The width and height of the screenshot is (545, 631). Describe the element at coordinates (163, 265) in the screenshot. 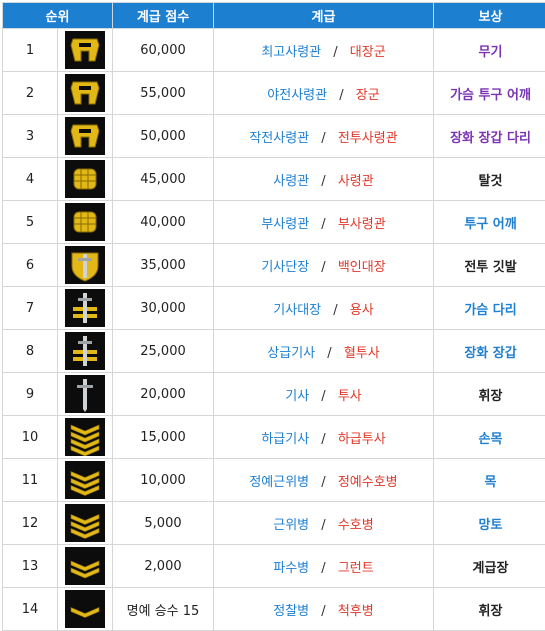

I see `score-cell: 35,000` at that location.